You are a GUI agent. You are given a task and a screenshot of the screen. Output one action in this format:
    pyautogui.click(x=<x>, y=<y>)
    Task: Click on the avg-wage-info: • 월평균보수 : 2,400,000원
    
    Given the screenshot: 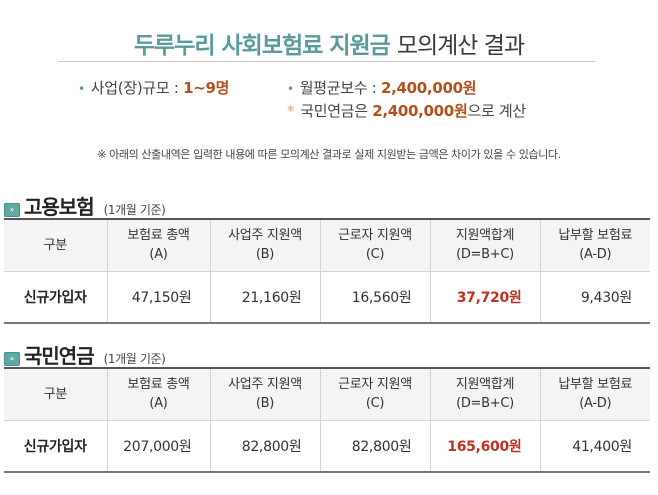 What is the action you would take?
    pyautogui.click(x=382, y=87)
    